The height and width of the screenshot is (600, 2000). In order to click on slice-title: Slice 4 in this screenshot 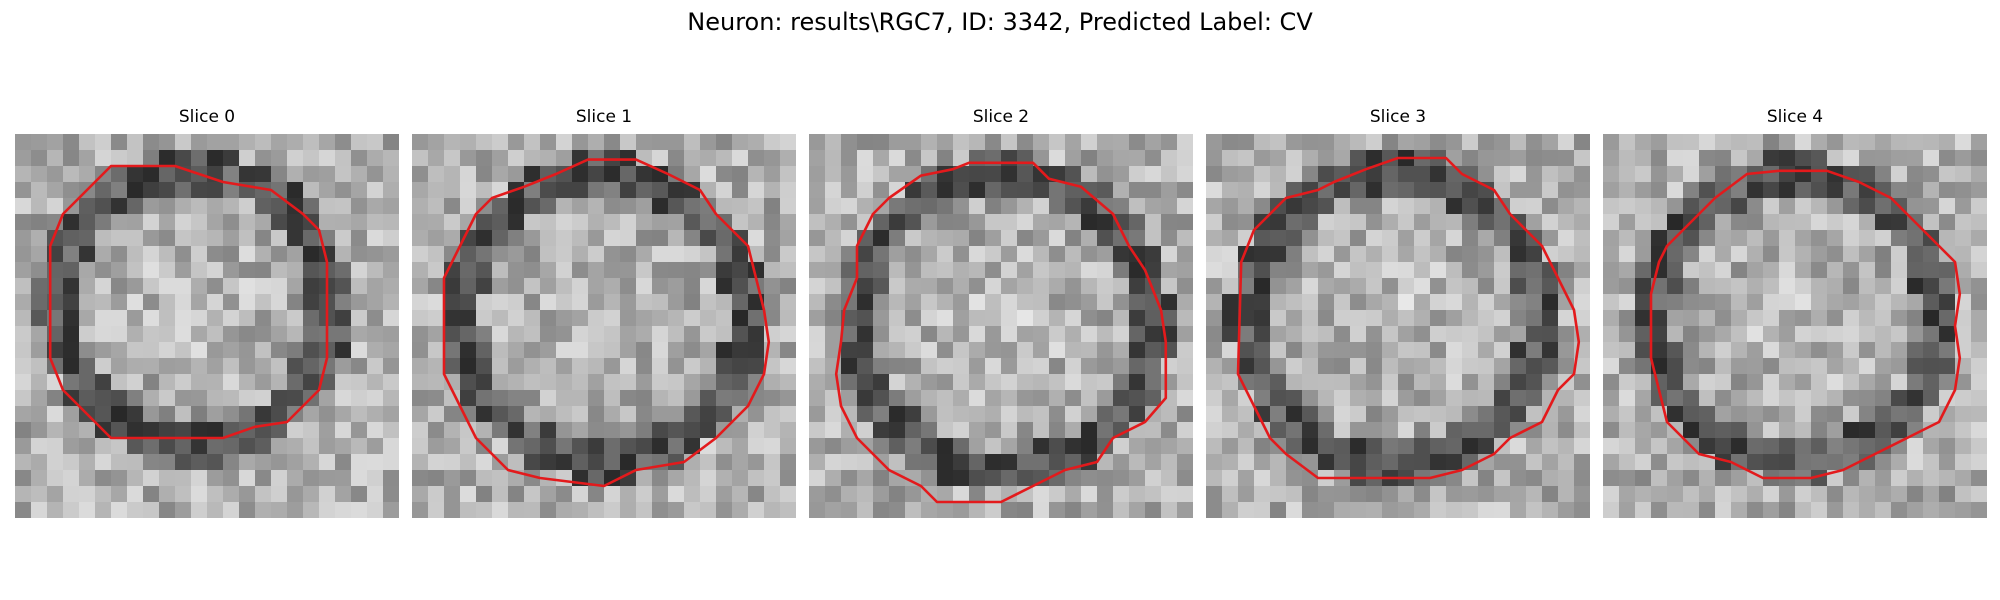, I will do `click(1795, 117)`.